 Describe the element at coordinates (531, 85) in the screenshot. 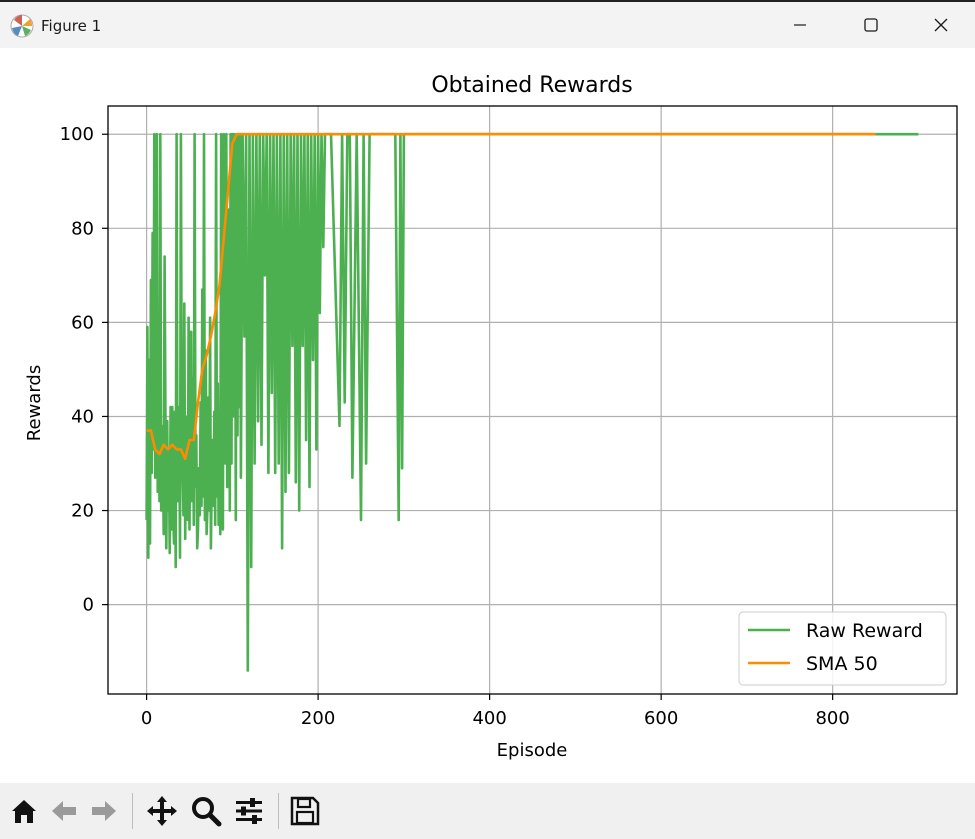

I see `chart-title: Obtained Rewards` at that location.